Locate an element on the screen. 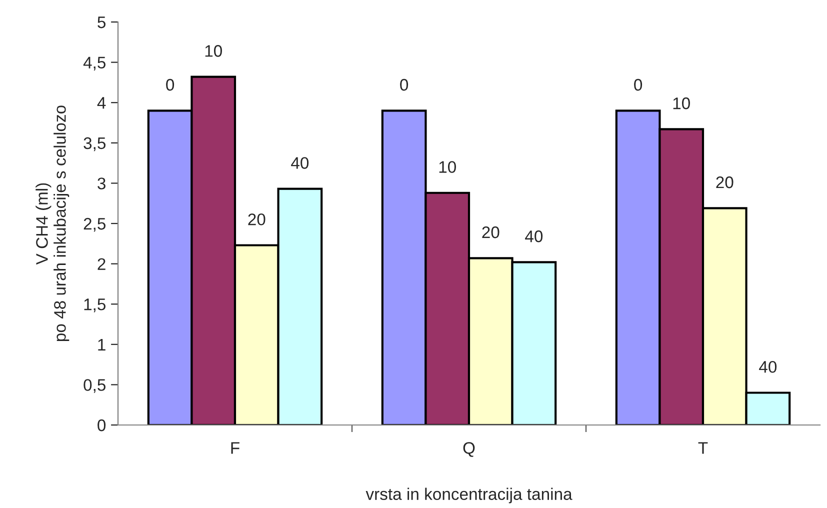 The width and height of the screenshot is (827, 508). y-tick-label: 0 is located at coordinates (102, 425).